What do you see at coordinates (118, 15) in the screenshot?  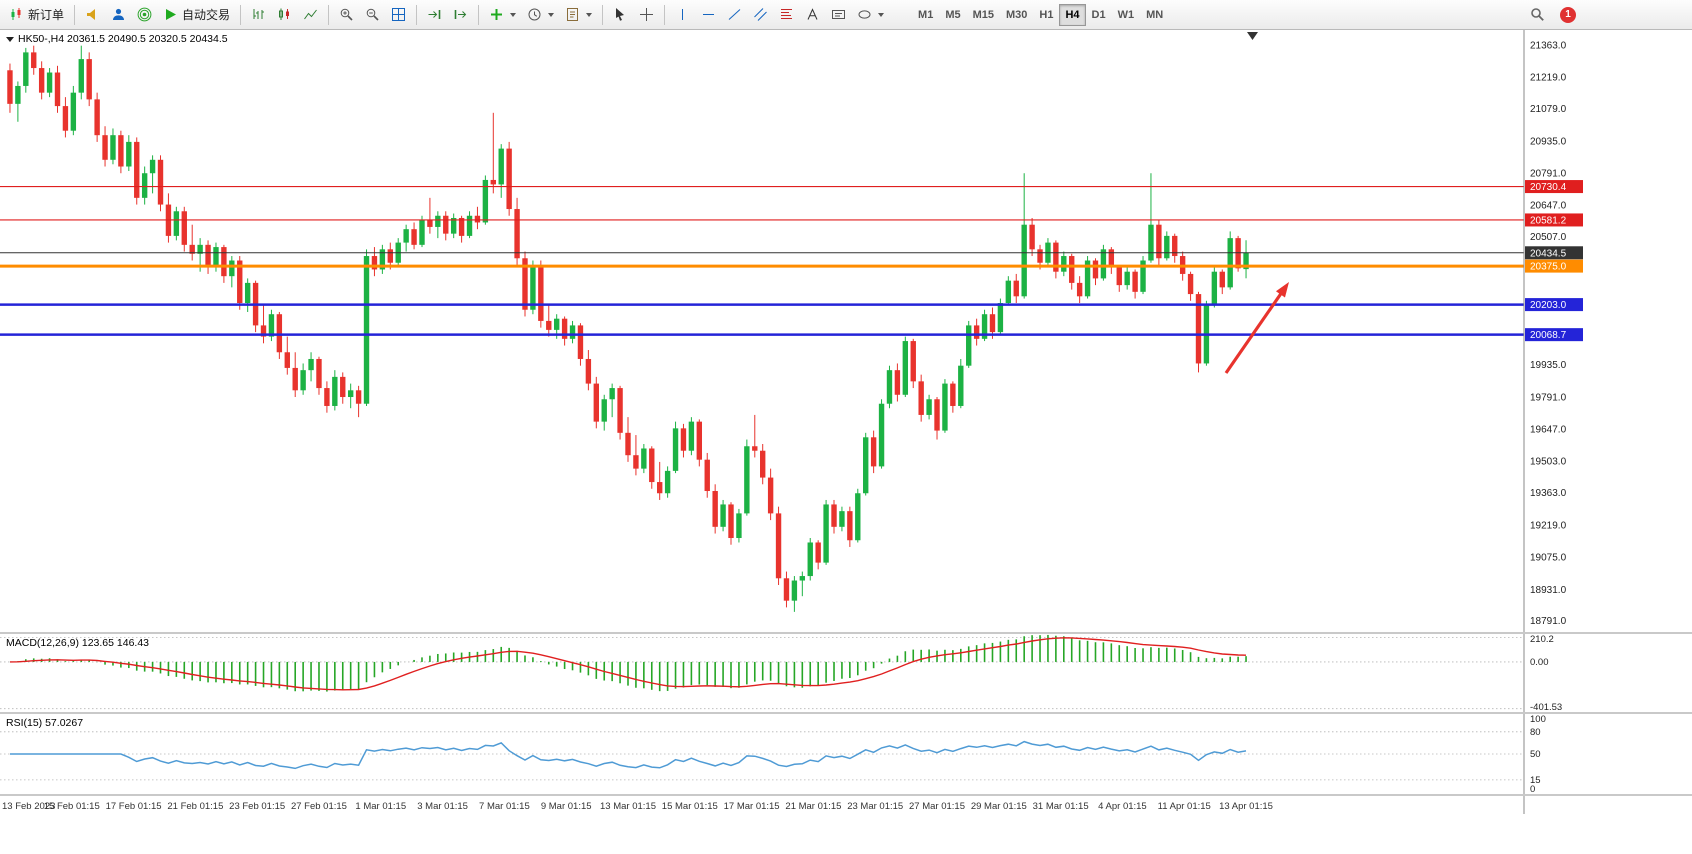 I see `profile-button` at bounding box center [118, 15].